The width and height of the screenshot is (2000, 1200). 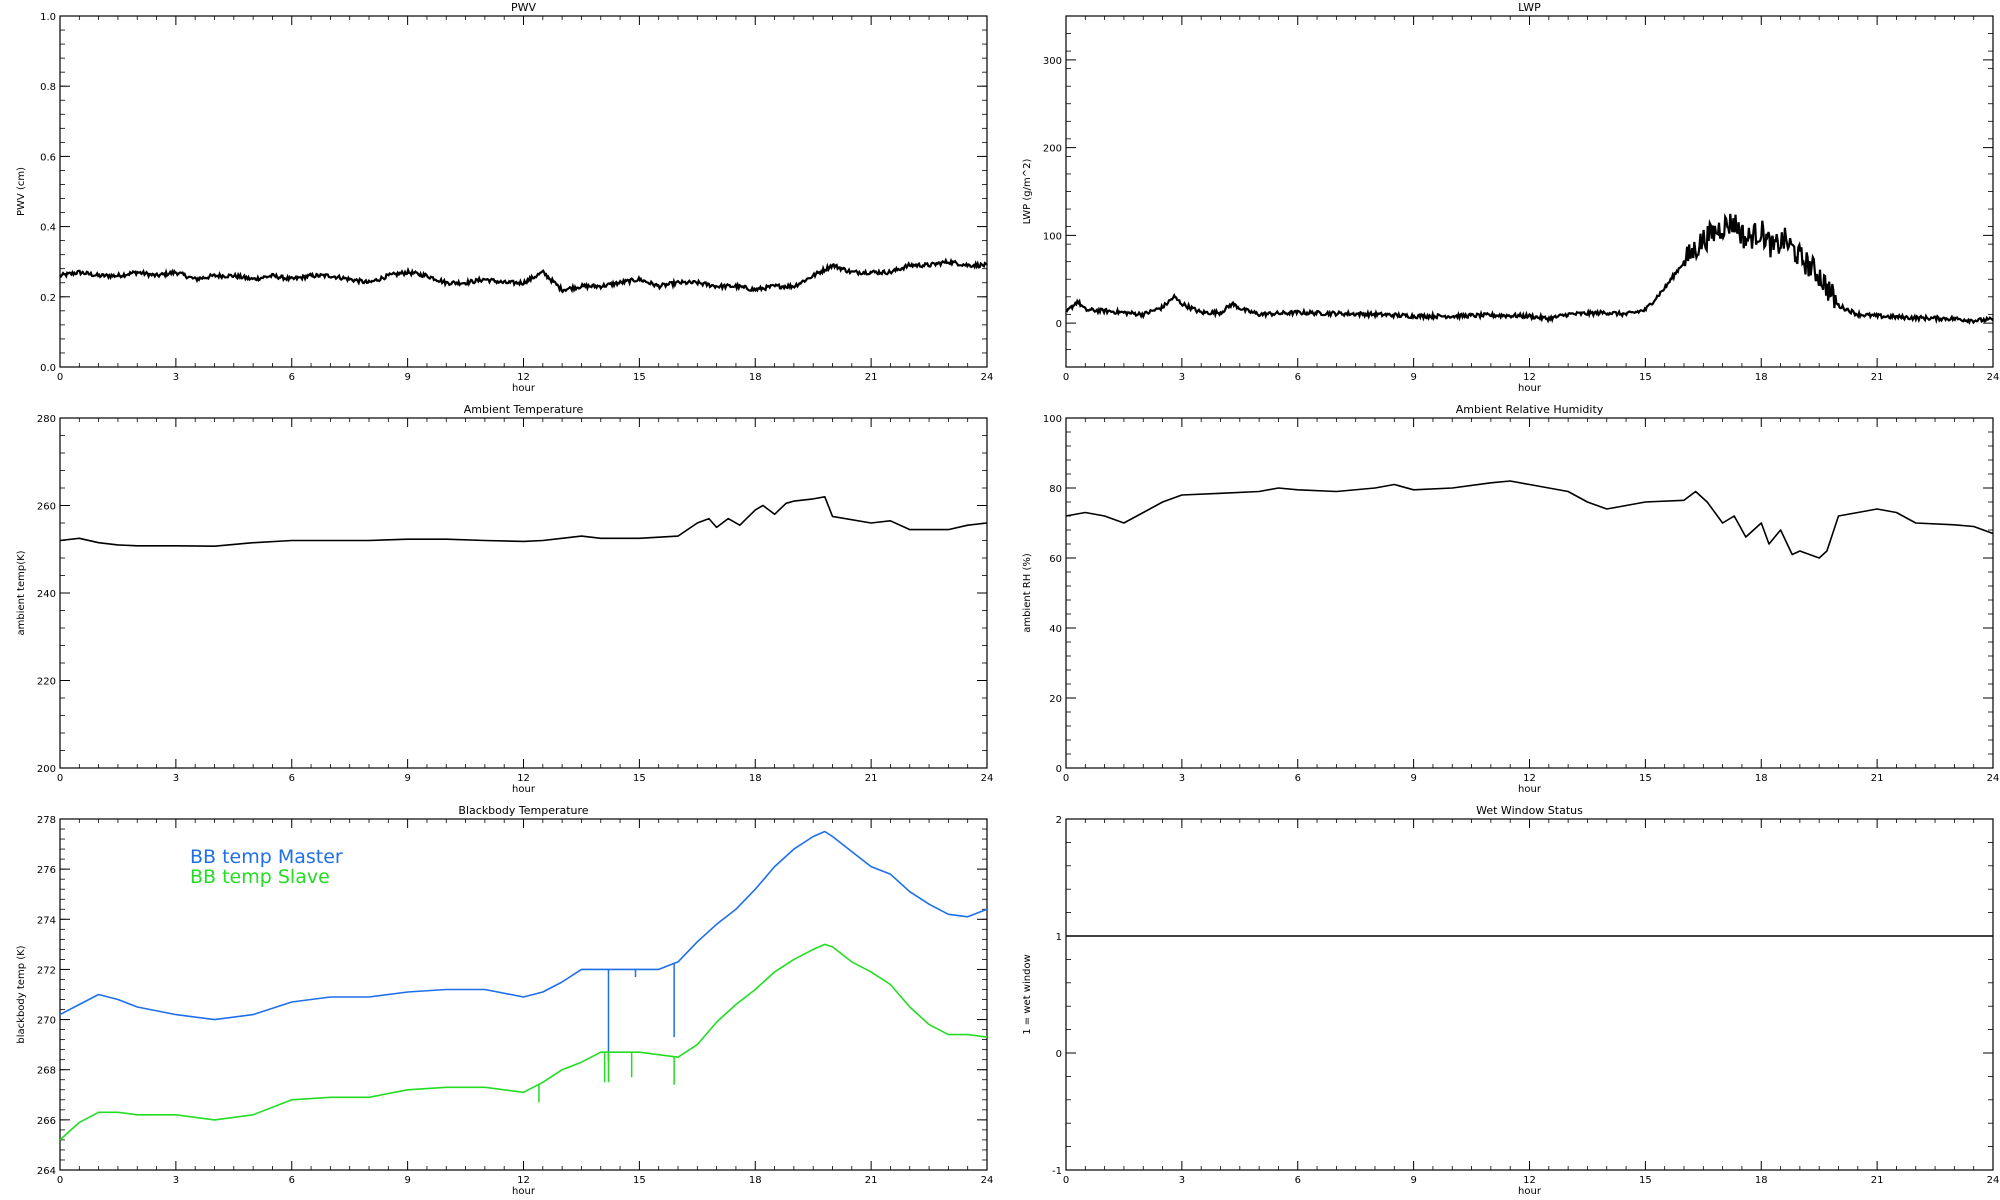 What do you see at coordinates (1530, 409) in the screenshot?
I see `chart-title: Ambient Relative Humidity` at bounding box center [1530, 409].